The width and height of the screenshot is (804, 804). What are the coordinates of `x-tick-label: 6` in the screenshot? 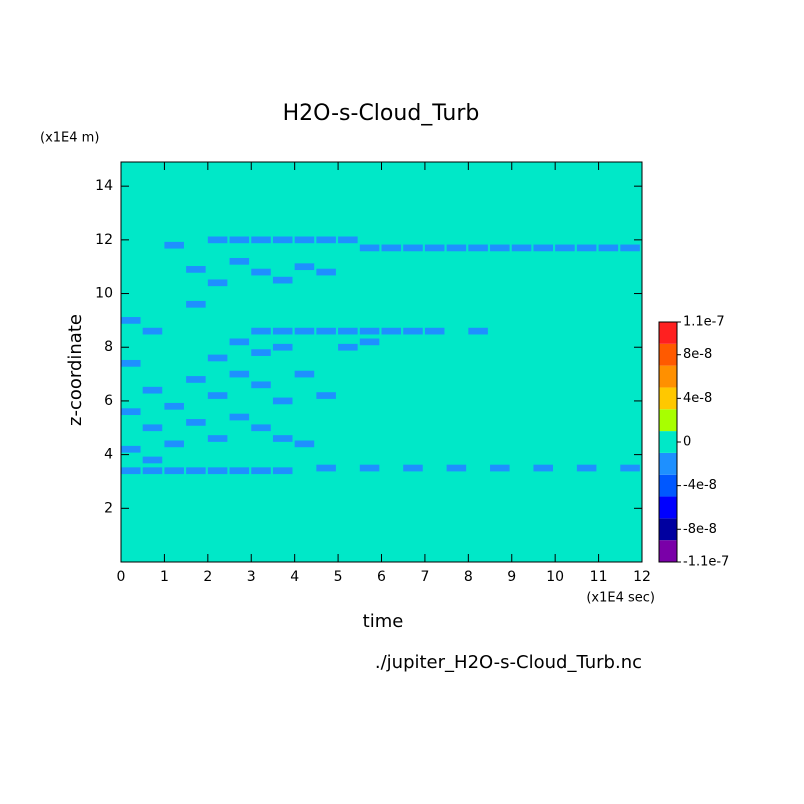 It's located at (381, 577).